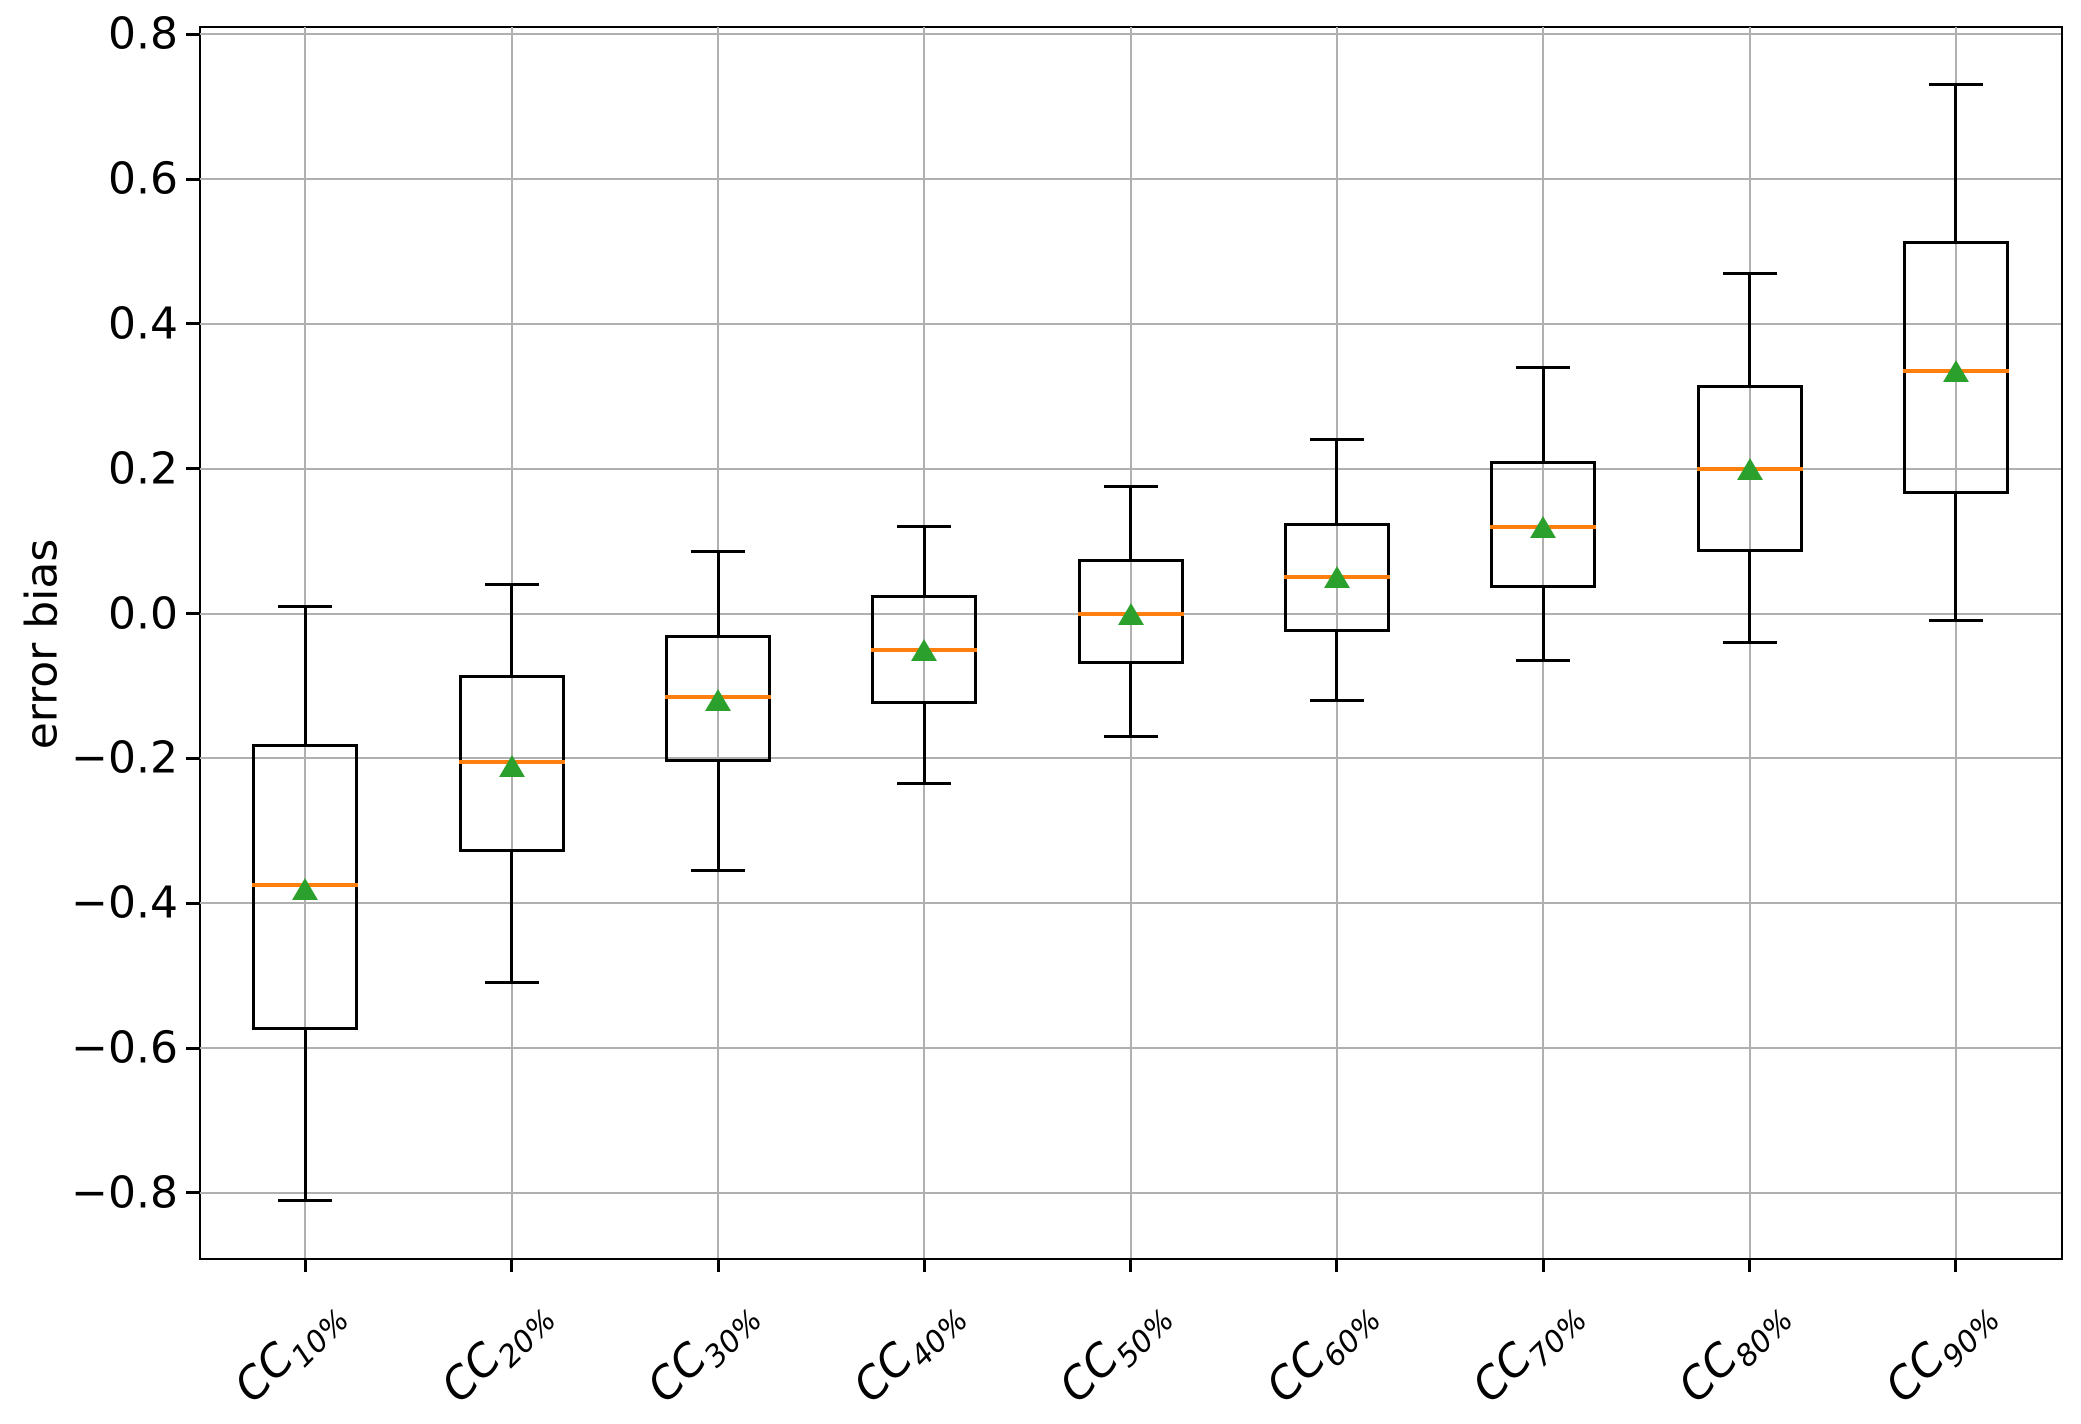 The image size is (2081, 1424). Describe the element at coordinates (1116, 1349) in the screenshot. I see `x-tick-label: CC50%` at that location.